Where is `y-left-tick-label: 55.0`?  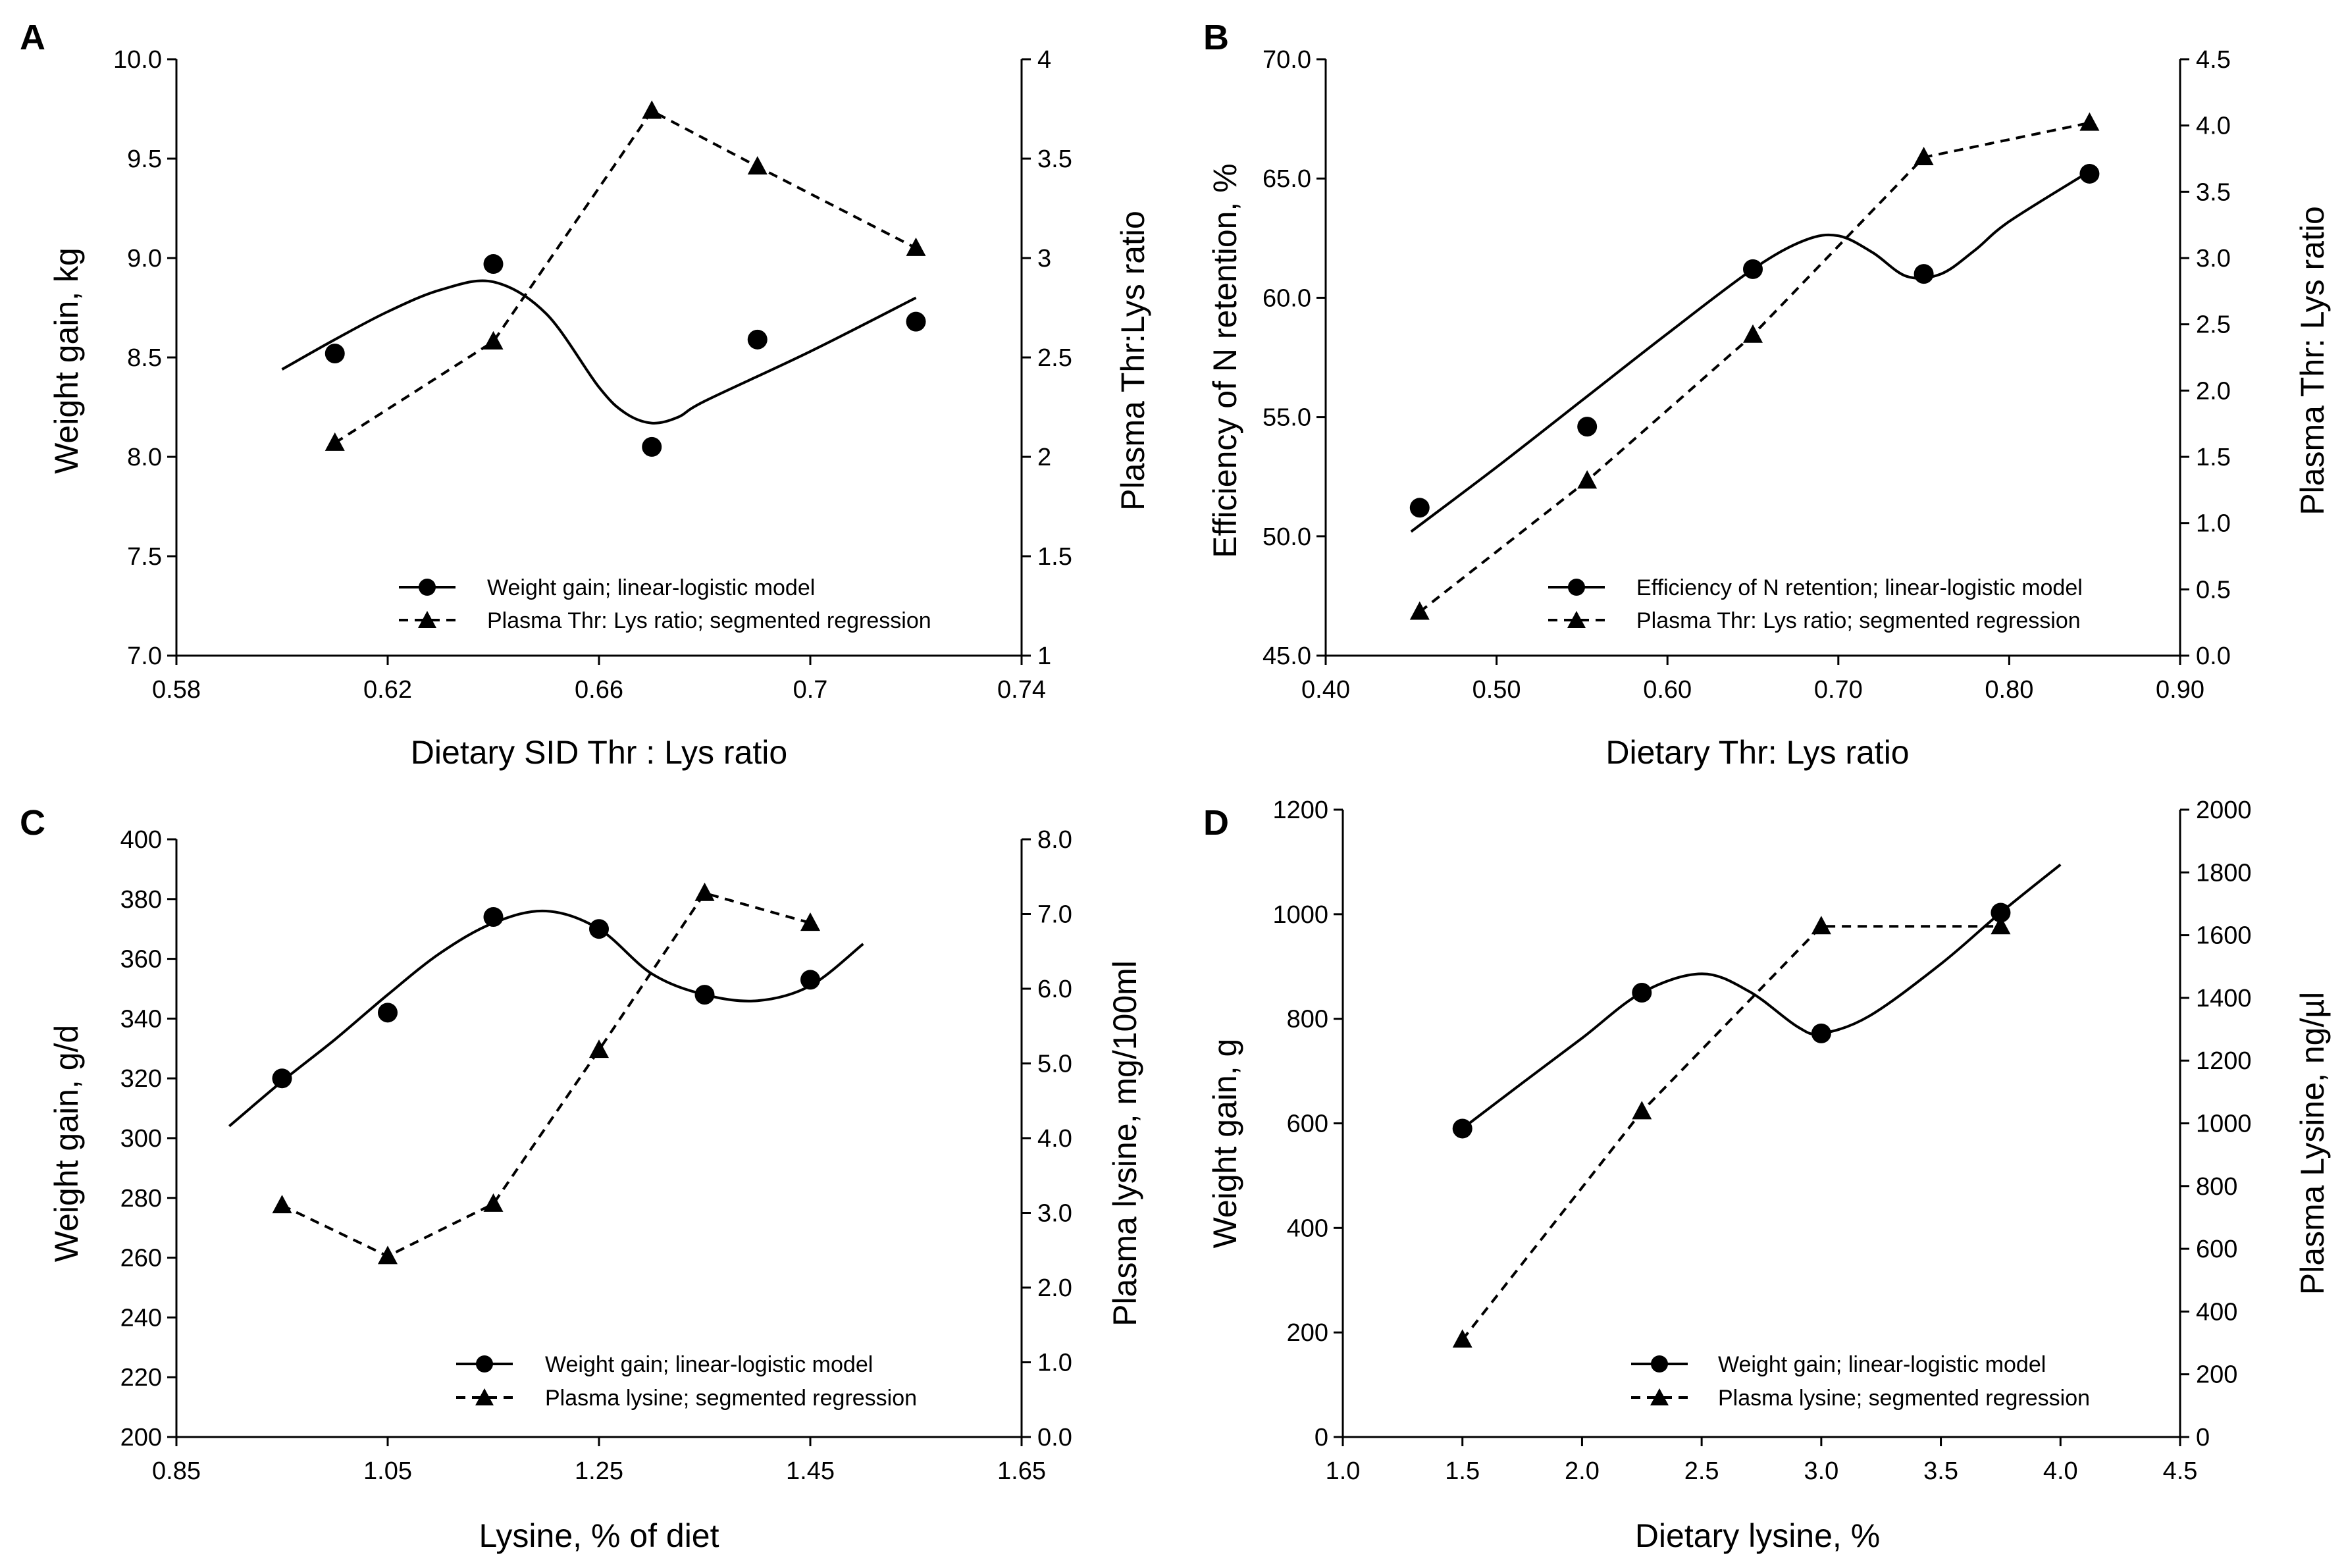 y-left-tick-label: 55.0 is located at coordinates (1287, 418).